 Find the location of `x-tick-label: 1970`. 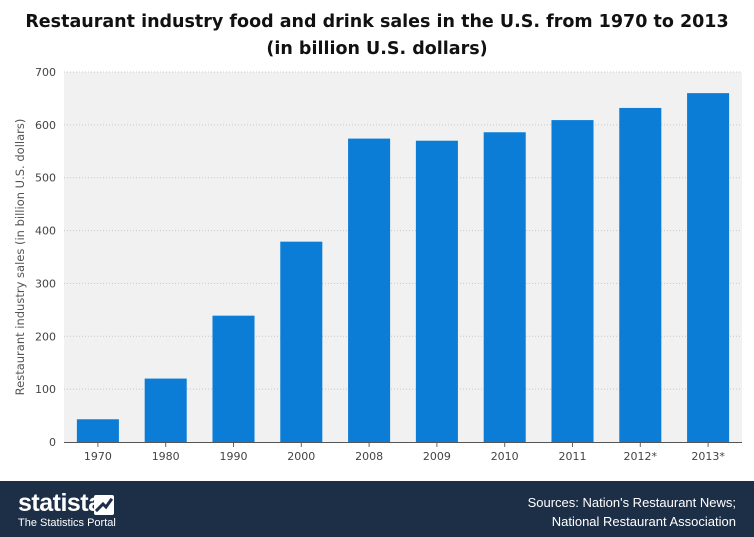

x-tick-label: 1970 is located at coordinates (98, 456).